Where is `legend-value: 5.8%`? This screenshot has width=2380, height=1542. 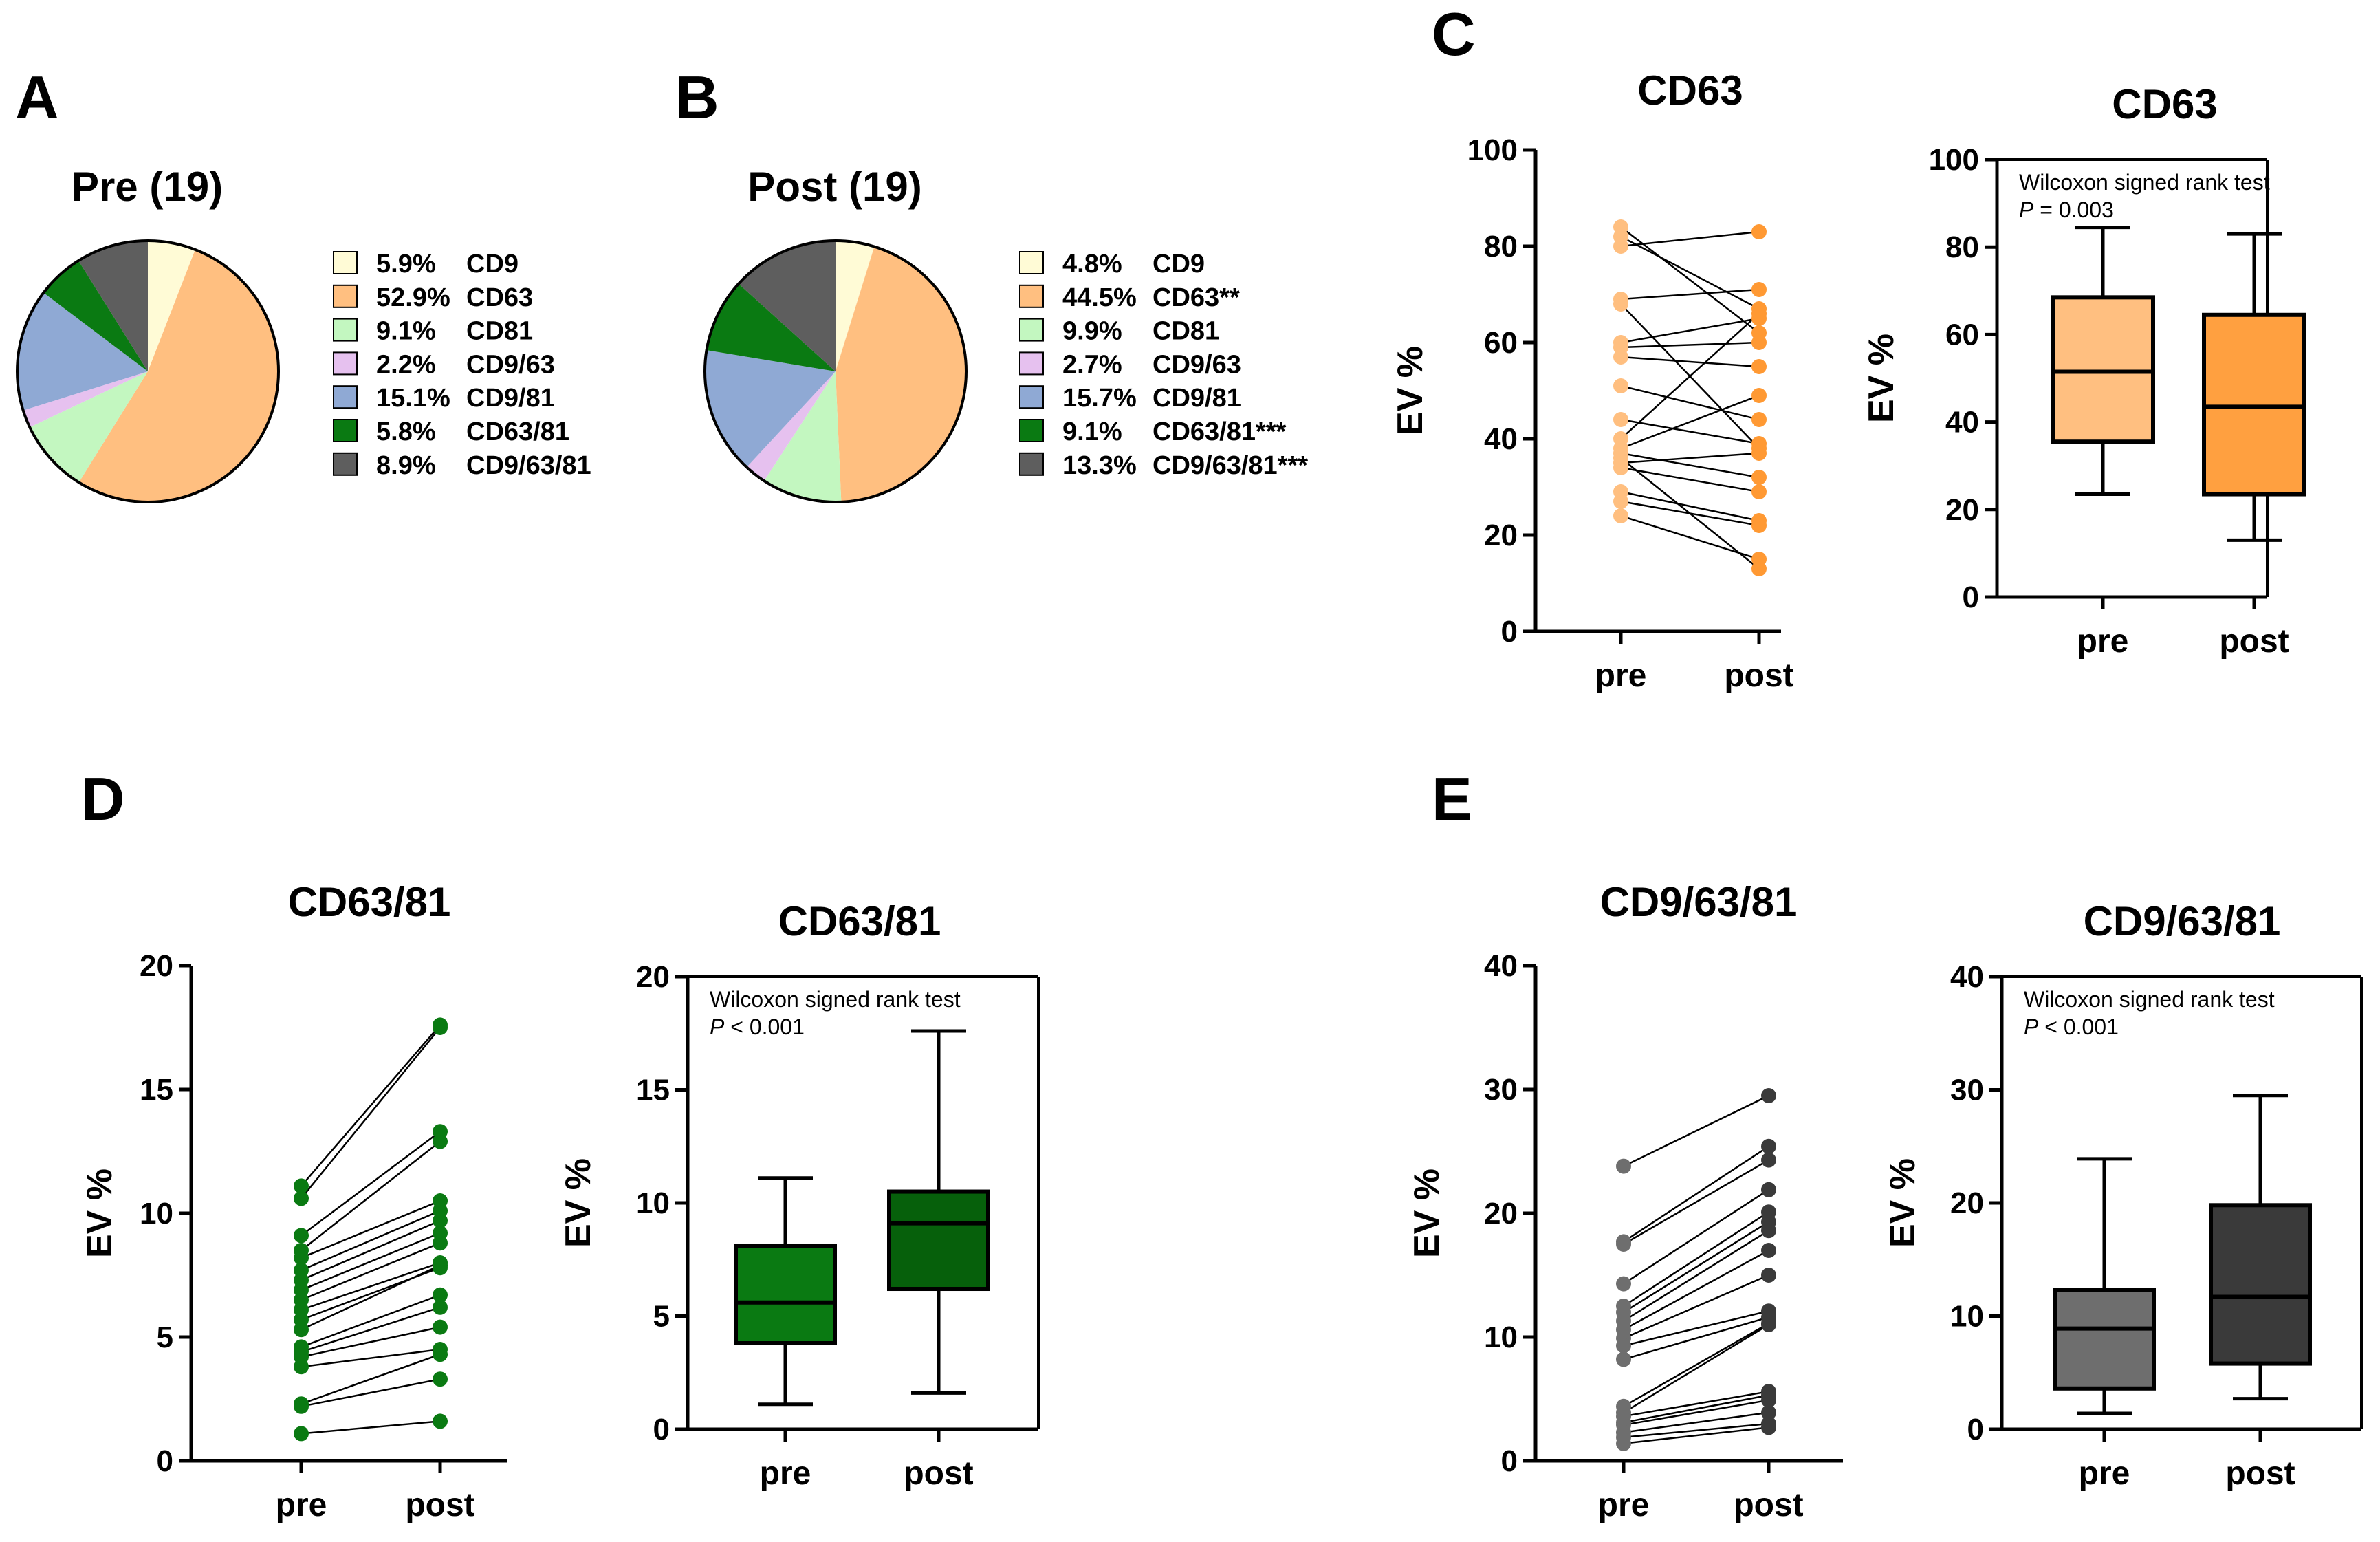 legend-value: 5.8% is located at coordinates (406, 431).